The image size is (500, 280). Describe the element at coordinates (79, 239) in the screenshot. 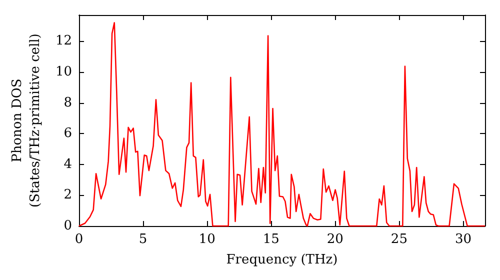

I see `x-tick-label: 0` at that location.